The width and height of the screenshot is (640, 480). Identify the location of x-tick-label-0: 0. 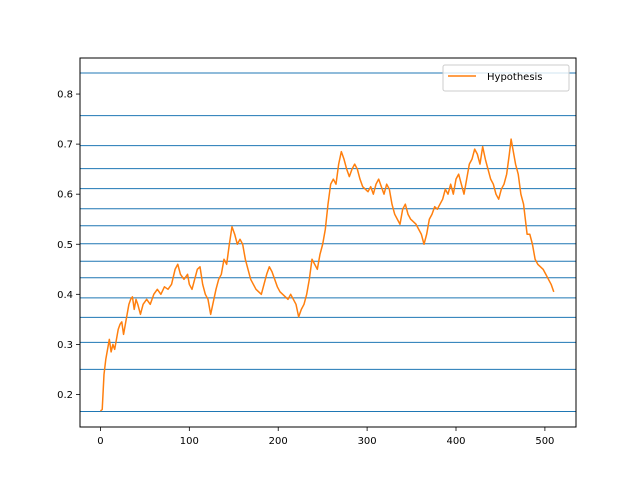
(100, 441).